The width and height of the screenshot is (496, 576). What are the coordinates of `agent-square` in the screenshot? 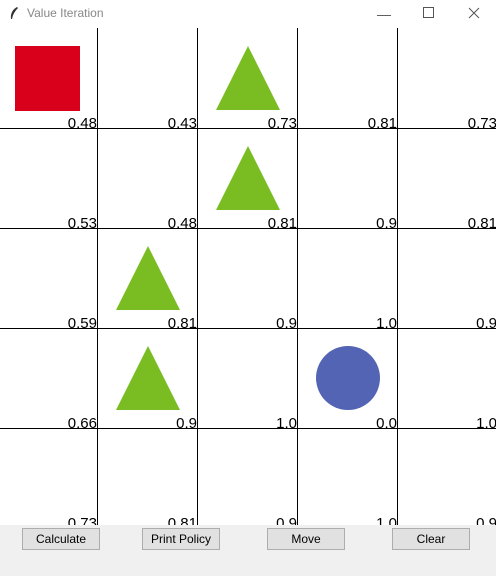 It's located at (47, 78).